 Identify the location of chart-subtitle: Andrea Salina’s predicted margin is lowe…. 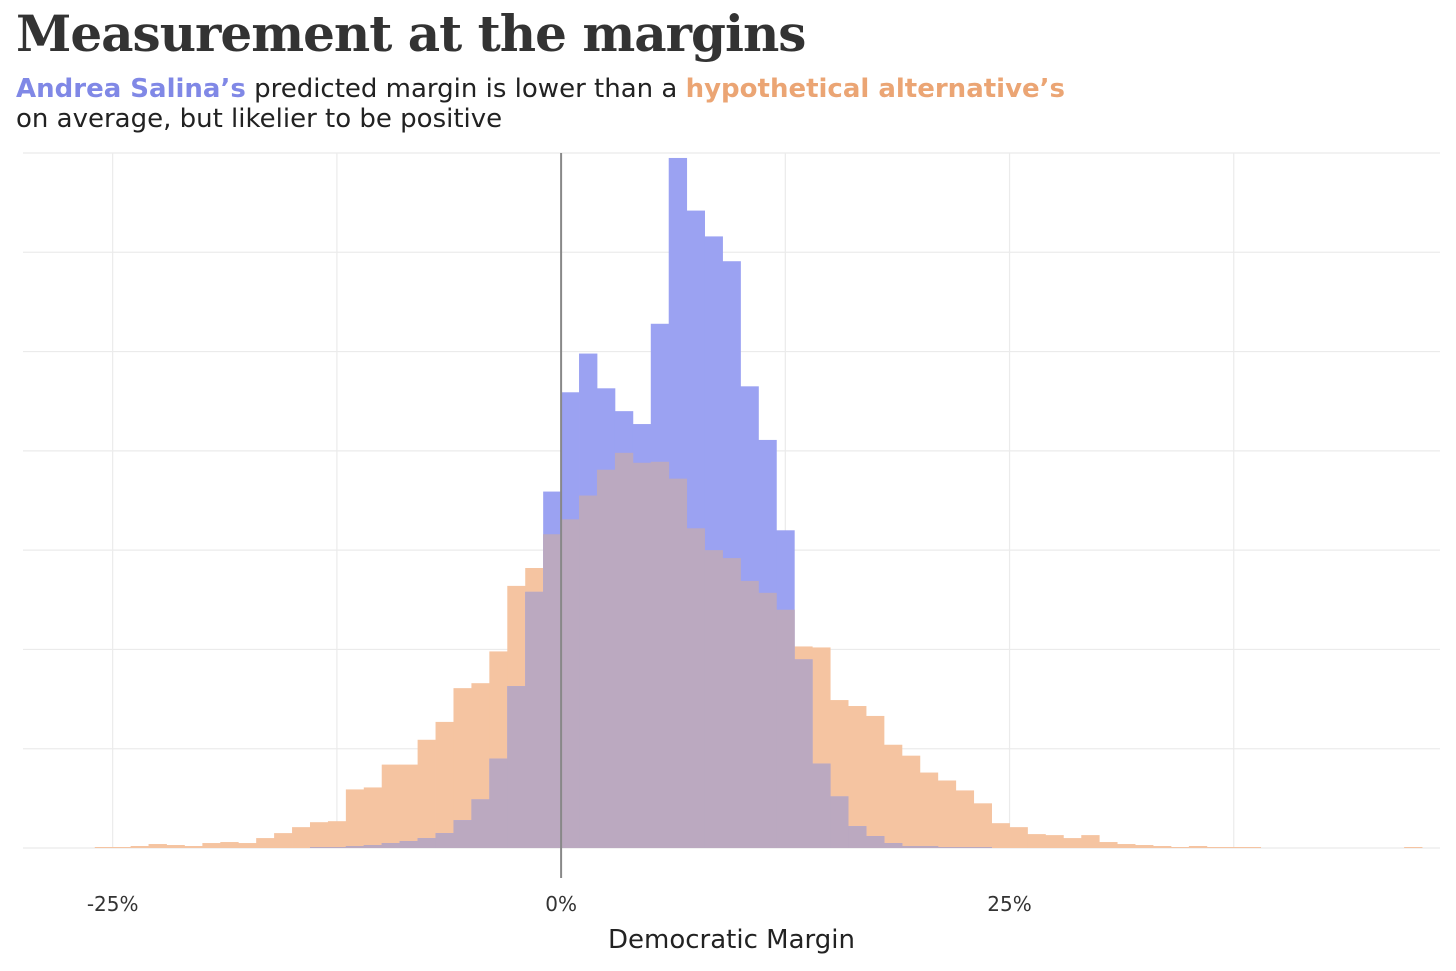
(540, 104).